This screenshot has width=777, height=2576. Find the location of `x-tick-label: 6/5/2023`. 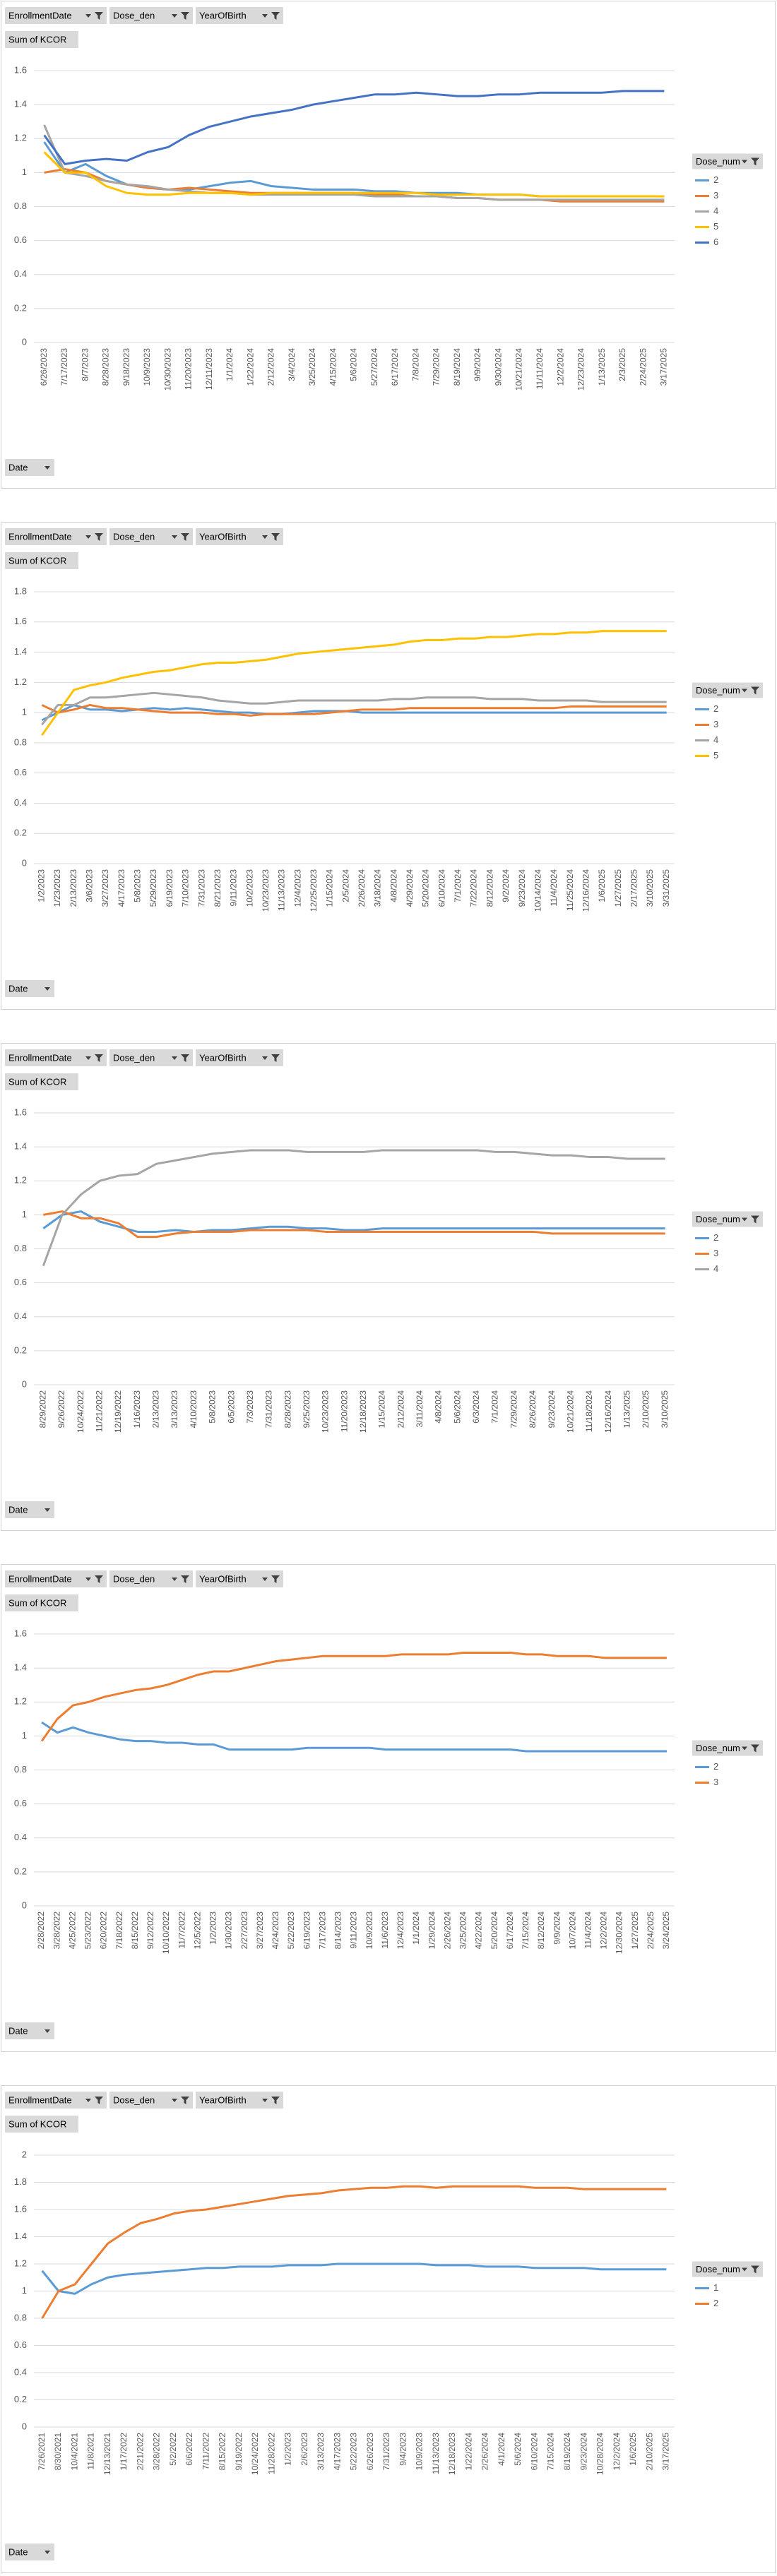

x-tick-label: 6/5/2023 is located at coordinates (231, 1407).